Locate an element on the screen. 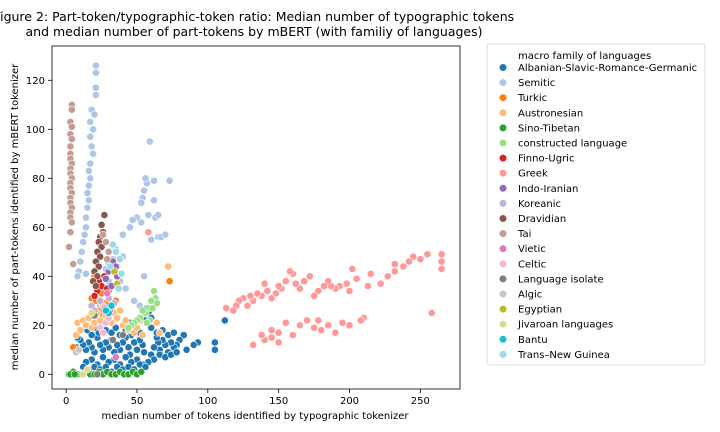 Image resolution: width=720 pixels, height=432 pixels. legend-label: Vietic is located at coordinates (532, 249).